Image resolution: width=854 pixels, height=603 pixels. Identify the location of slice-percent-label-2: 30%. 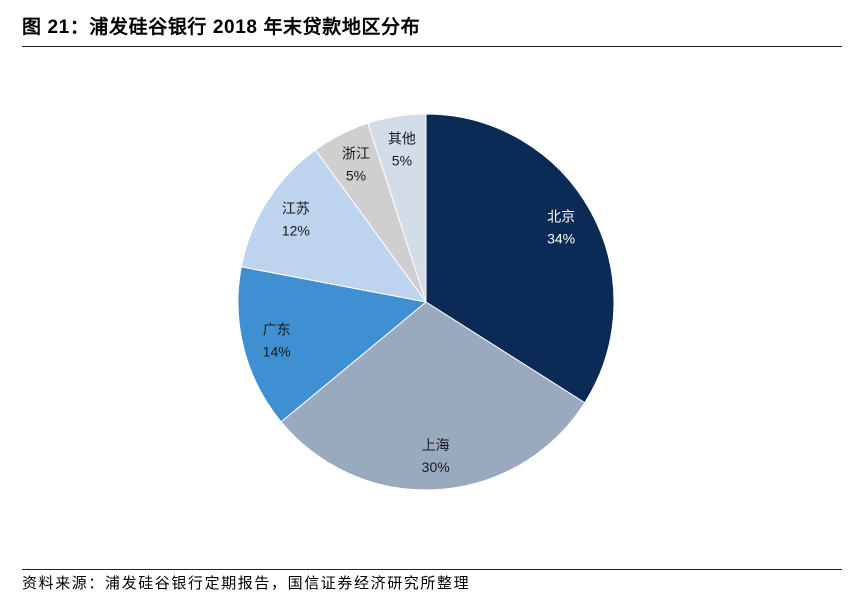
(436, 467).